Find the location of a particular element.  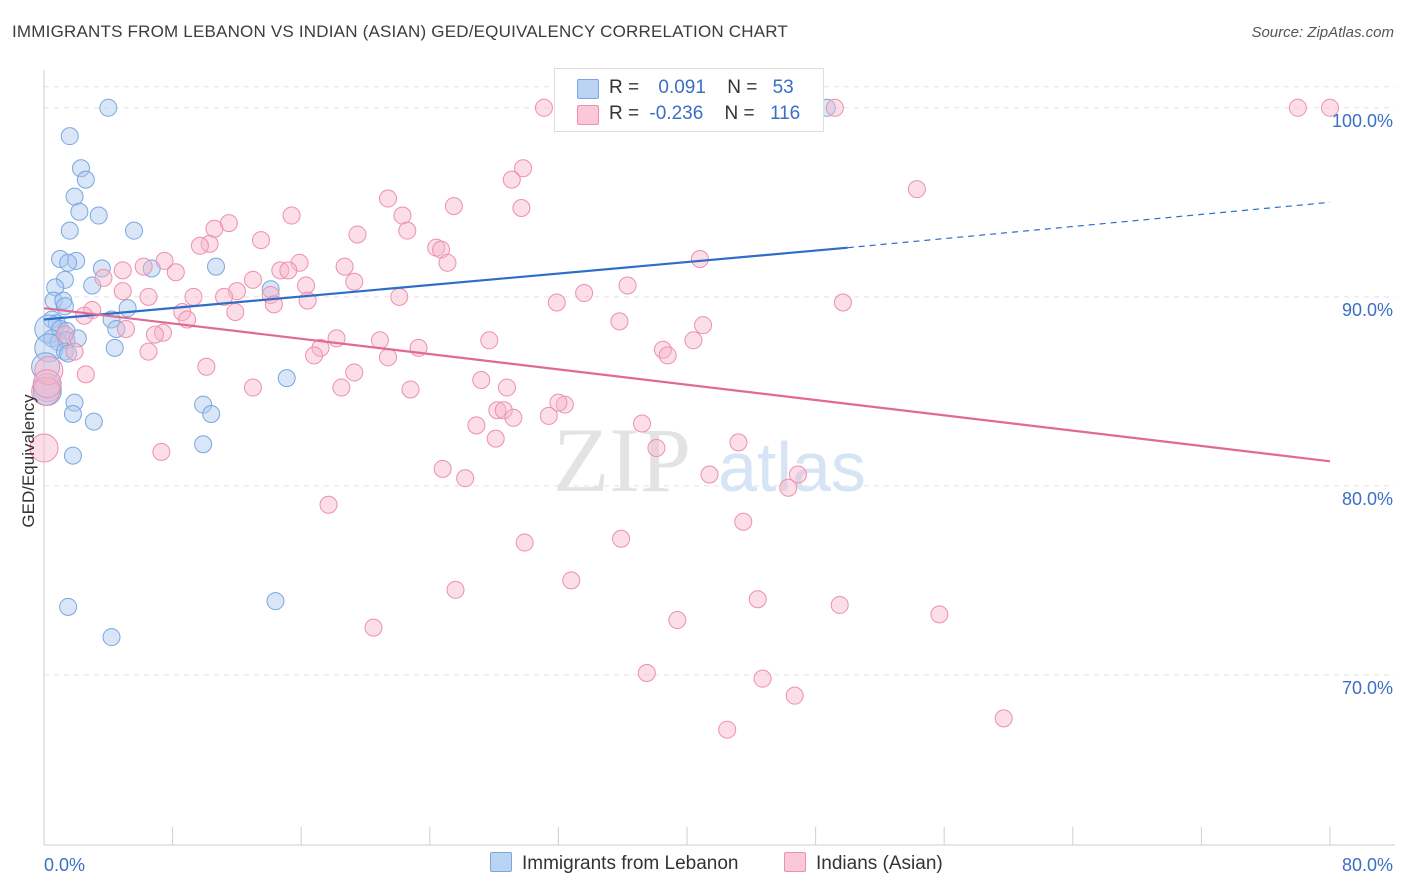

legend-swatch-lebanon is located at coordinates (501, 862).